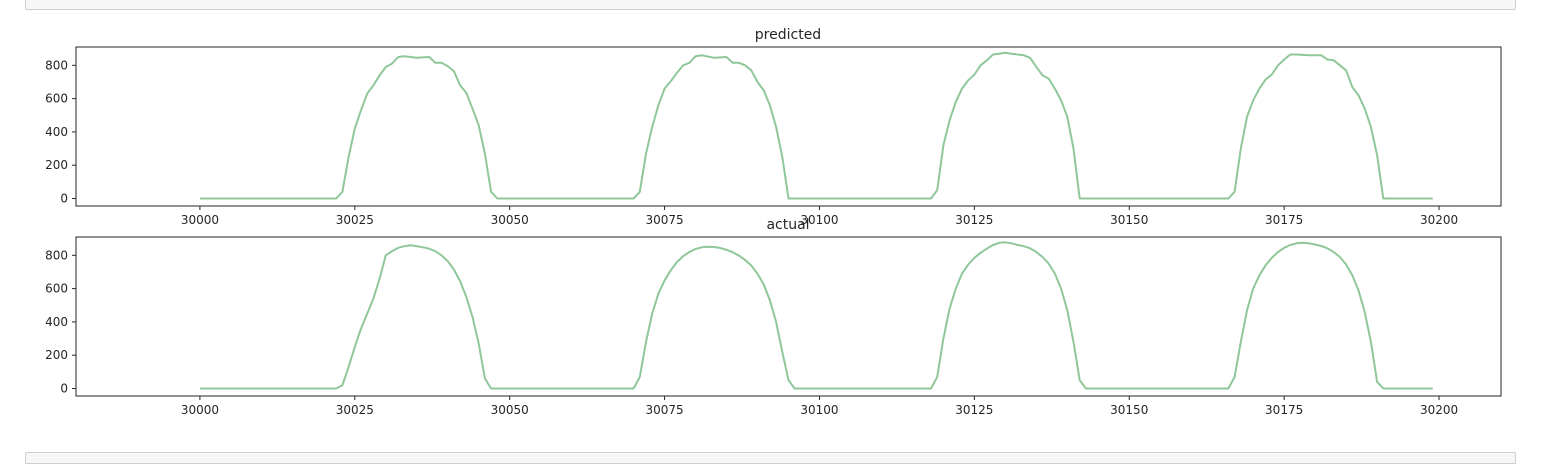 The image size is (1555, 464). I want to click on subplot-title: actual, so click(787, 225).